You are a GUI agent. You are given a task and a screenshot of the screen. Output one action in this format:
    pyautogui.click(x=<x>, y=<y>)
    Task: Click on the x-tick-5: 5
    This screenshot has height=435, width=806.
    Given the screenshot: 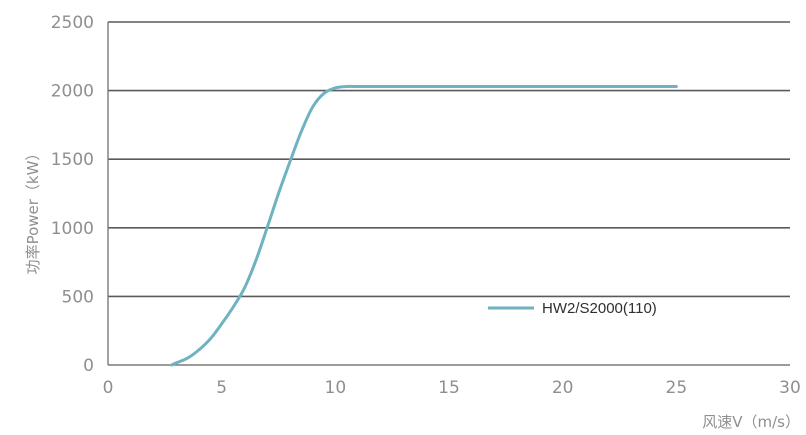 What is the action you would take?
    pyautogui.click(x=221, y=388)
    